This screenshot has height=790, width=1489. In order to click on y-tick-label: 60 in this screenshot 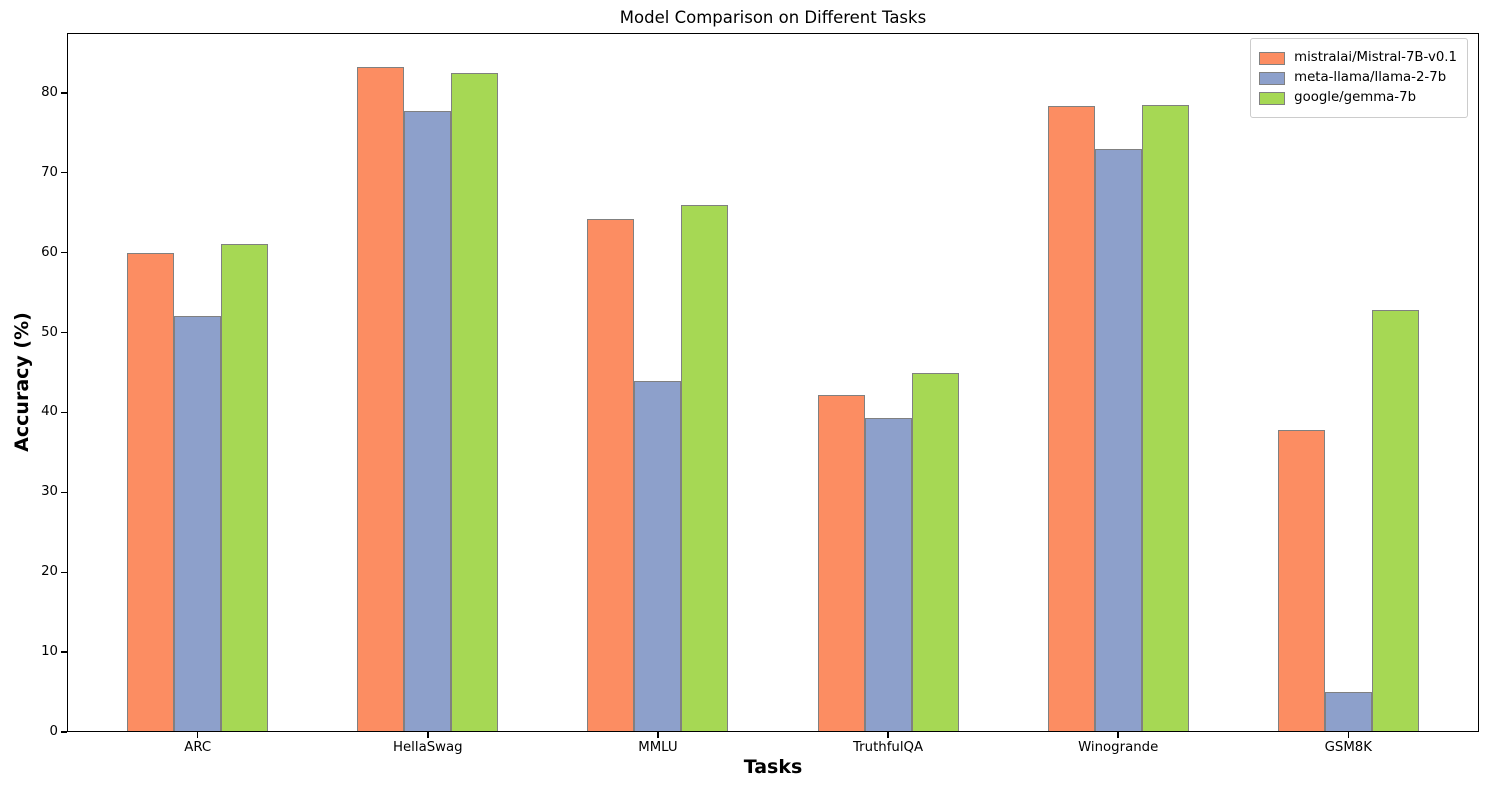, I will do `click(49, 252)`.